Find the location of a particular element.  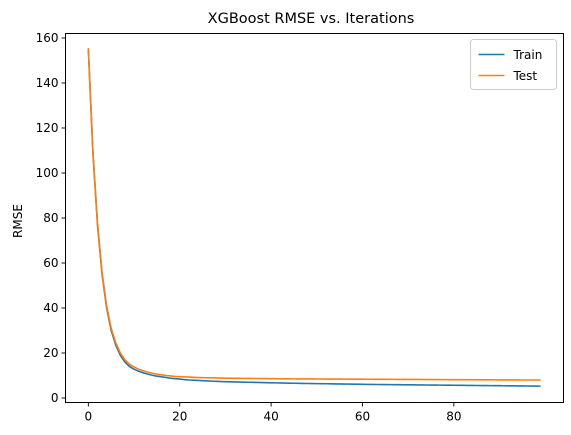

x-tick-label: 0 is located at coordinates (89, 417).